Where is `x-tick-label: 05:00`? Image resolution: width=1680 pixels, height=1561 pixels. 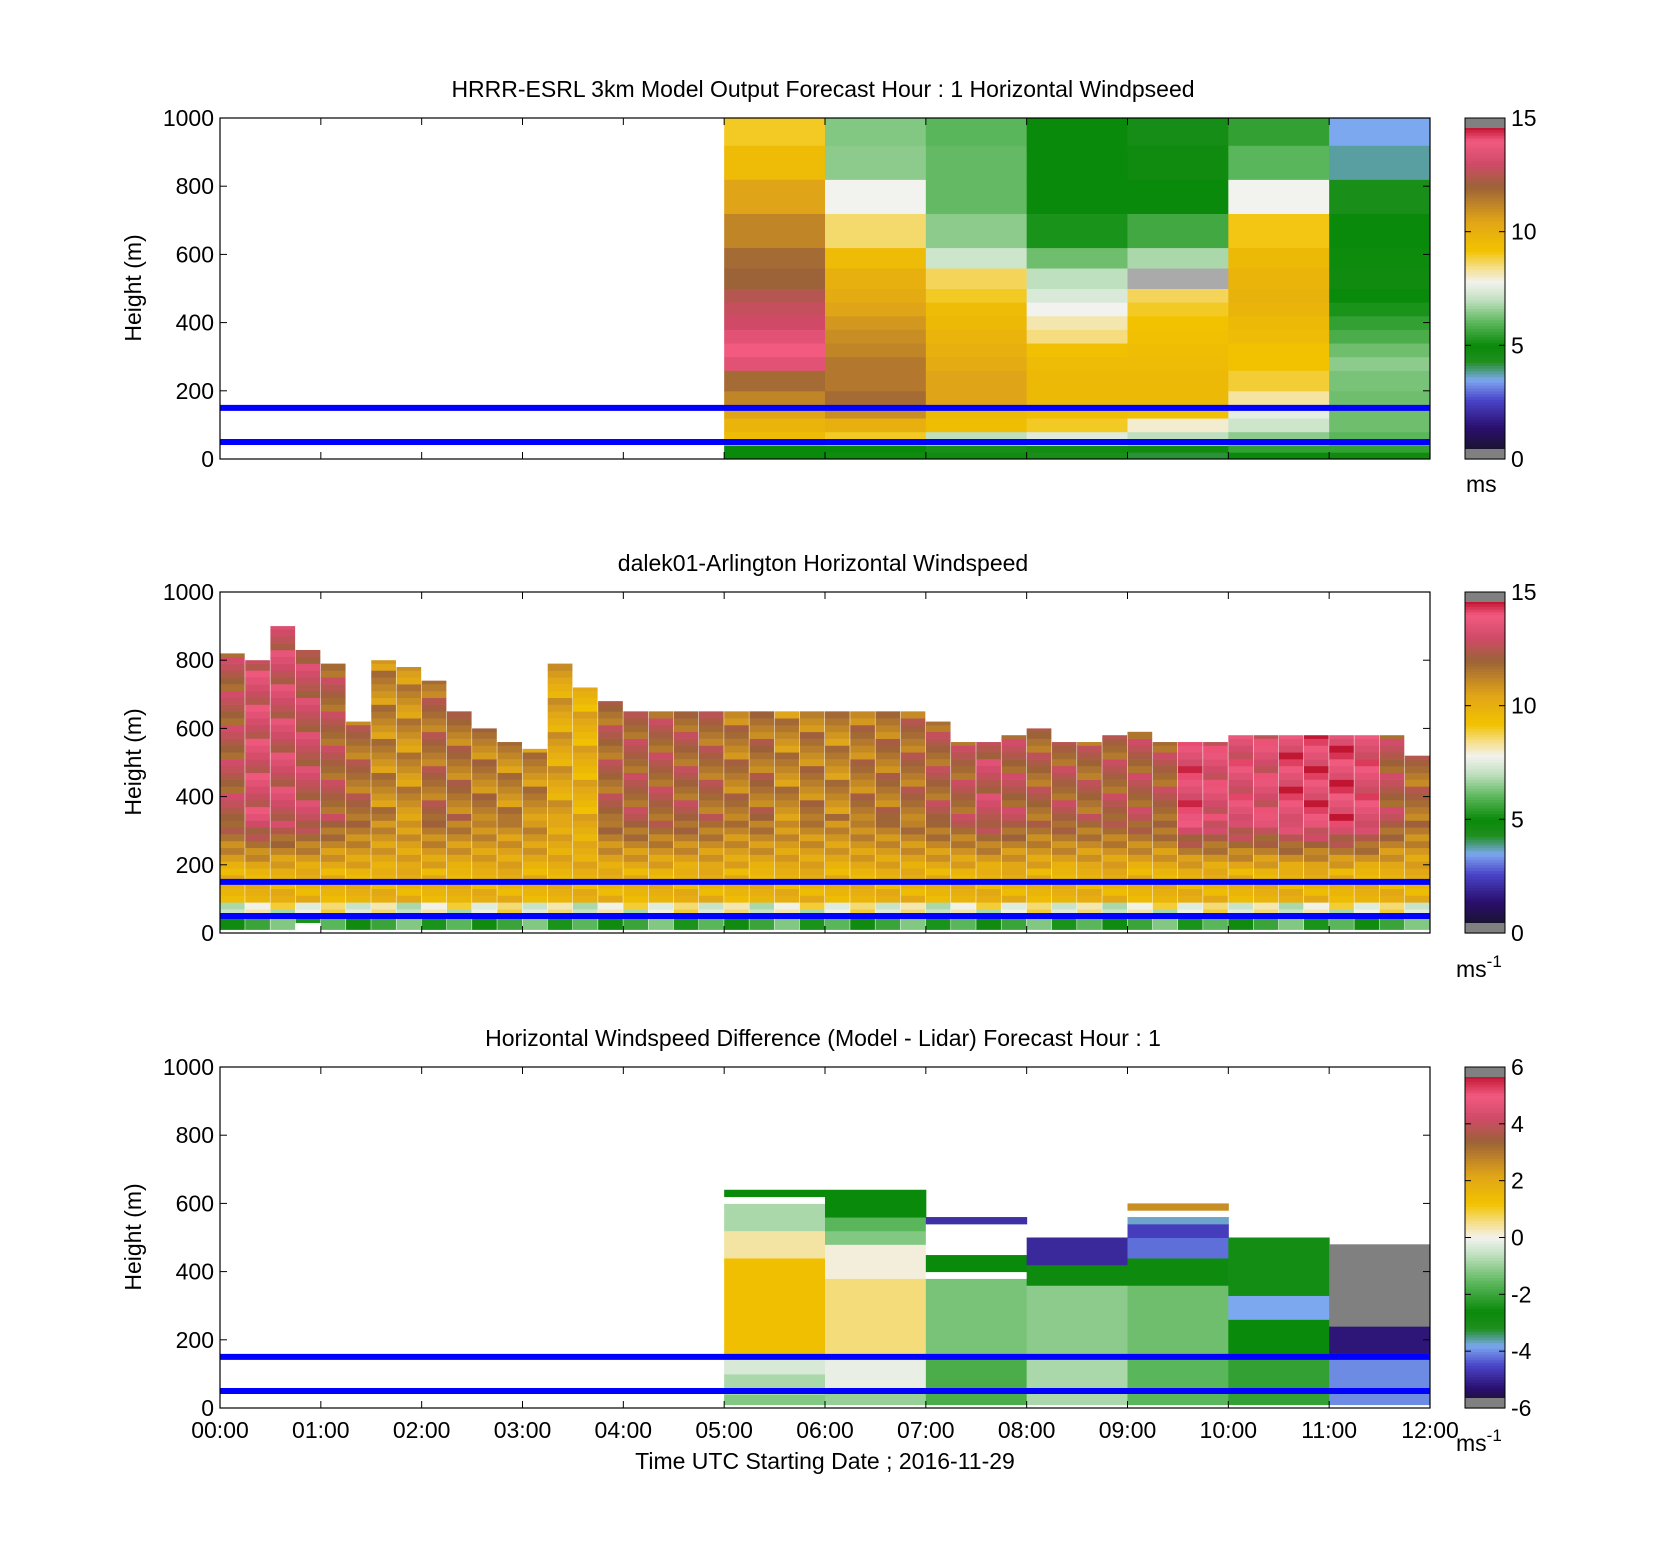
x-tick-label: 05:00 is located at coordinates (724, 1430).